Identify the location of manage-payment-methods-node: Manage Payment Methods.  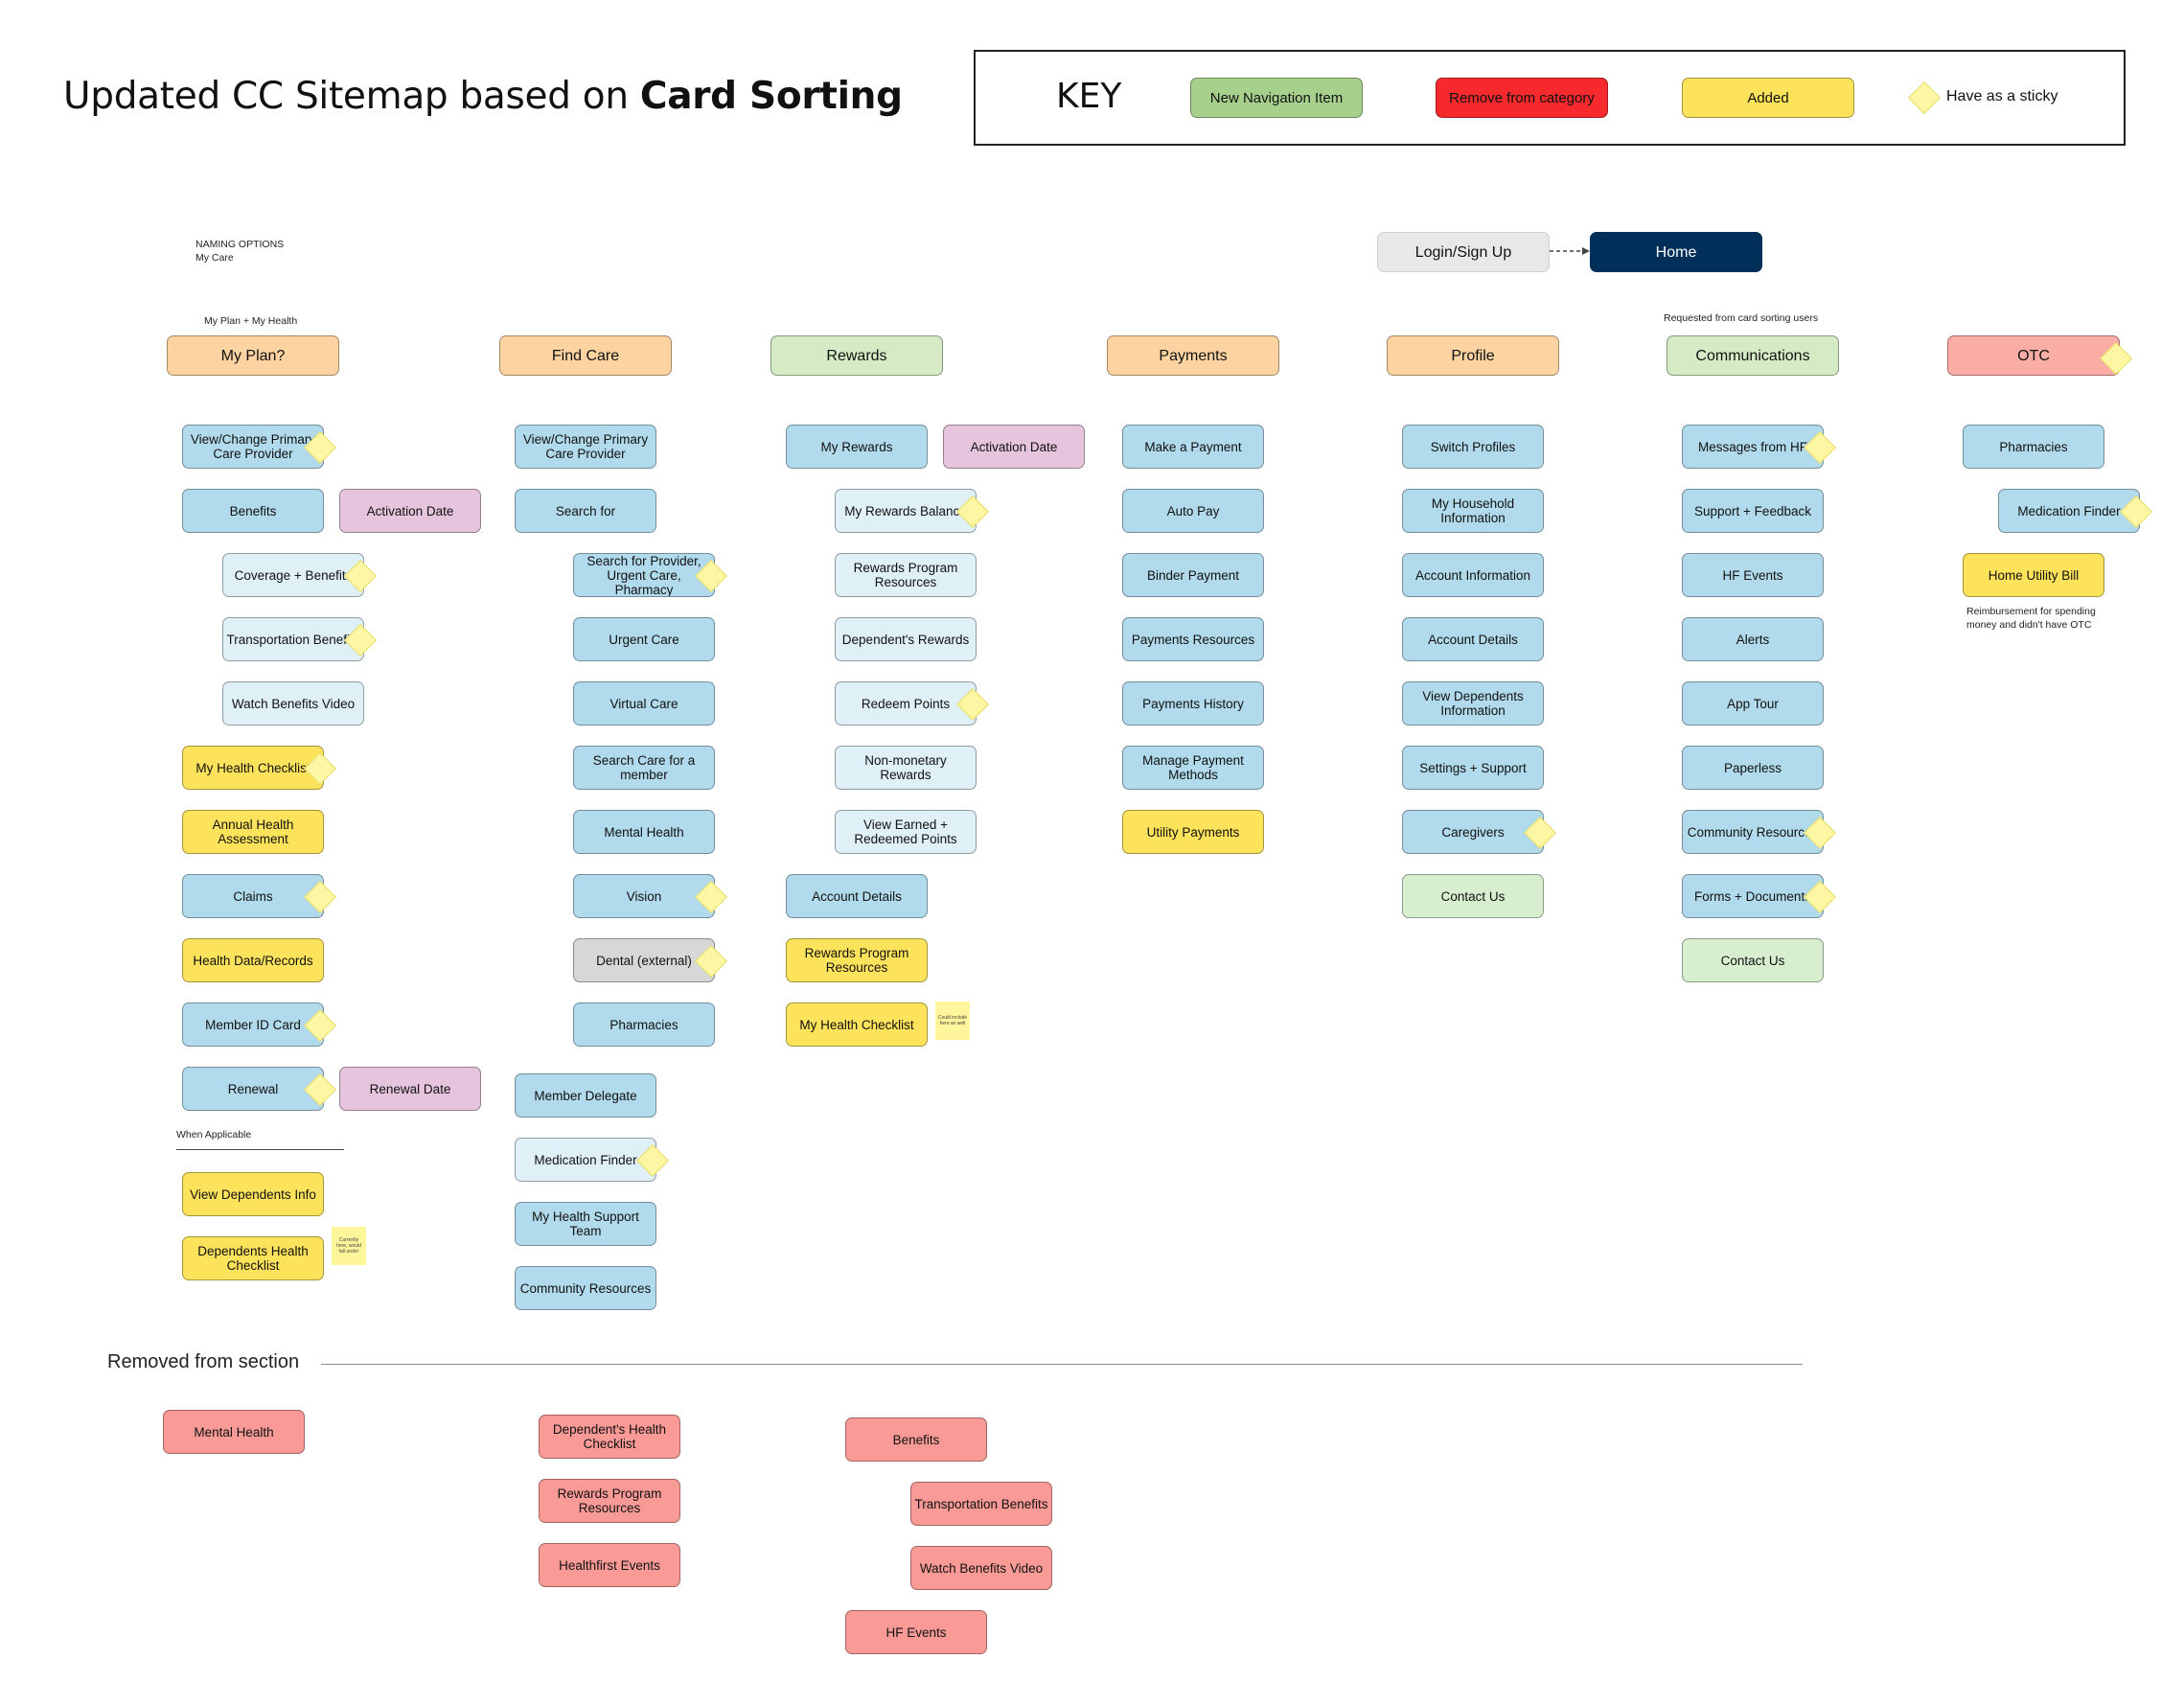
(1193, 768).